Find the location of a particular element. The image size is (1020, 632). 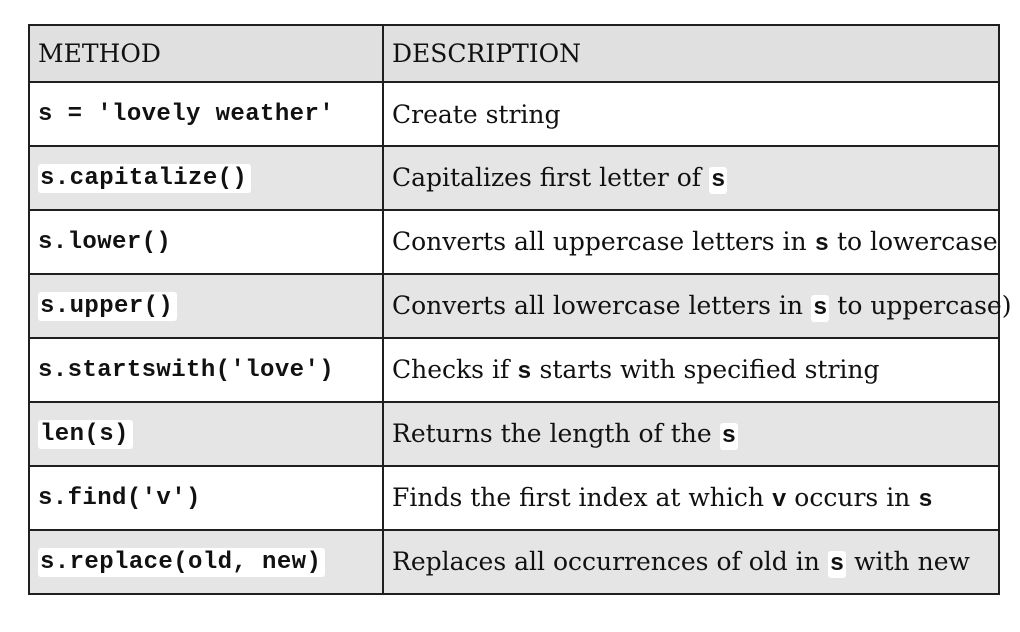

description-text: to uppercase) is located at coordinates (920, 305).